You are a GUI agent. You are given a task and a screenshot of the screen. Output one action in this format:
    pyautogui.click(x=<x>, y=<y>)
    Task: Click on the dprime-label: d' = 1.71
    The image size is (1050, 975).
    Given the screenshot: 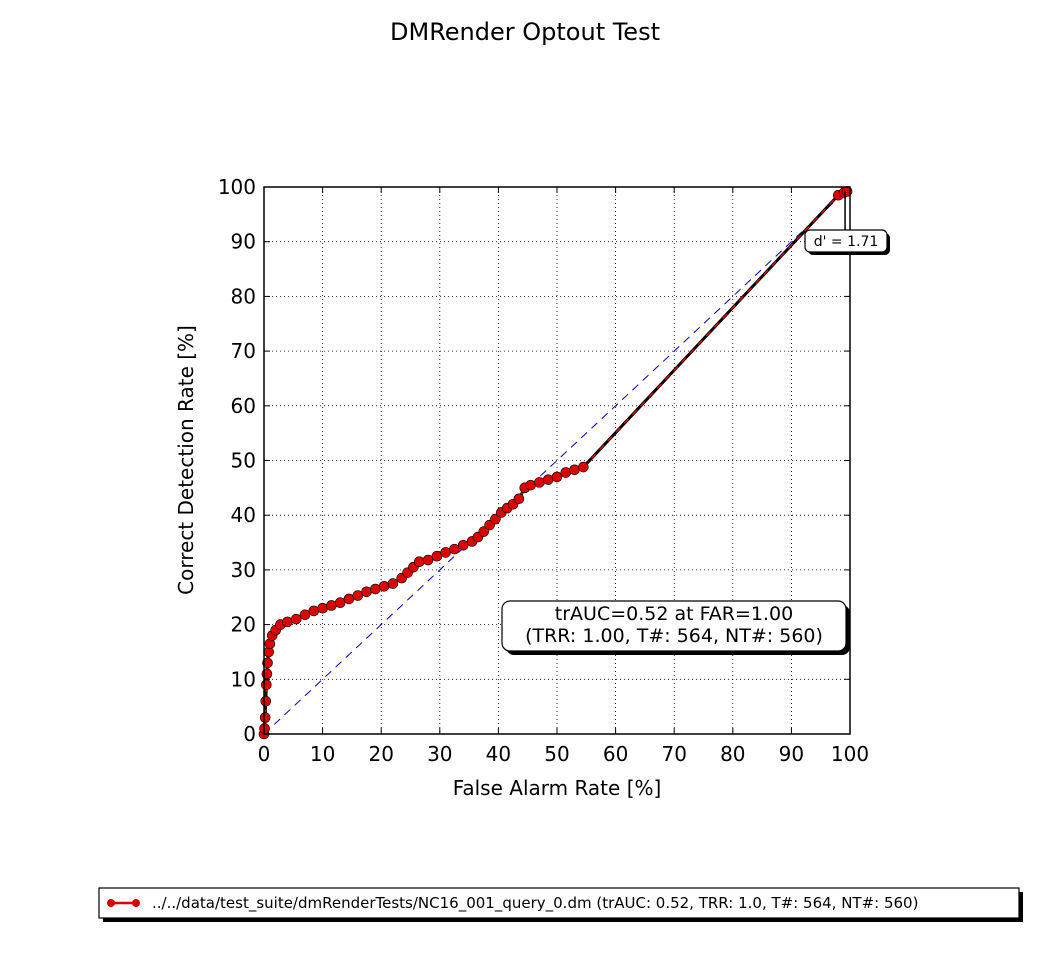 What is the action you would take?
    pyautogui.click(x=846, y=242)
    